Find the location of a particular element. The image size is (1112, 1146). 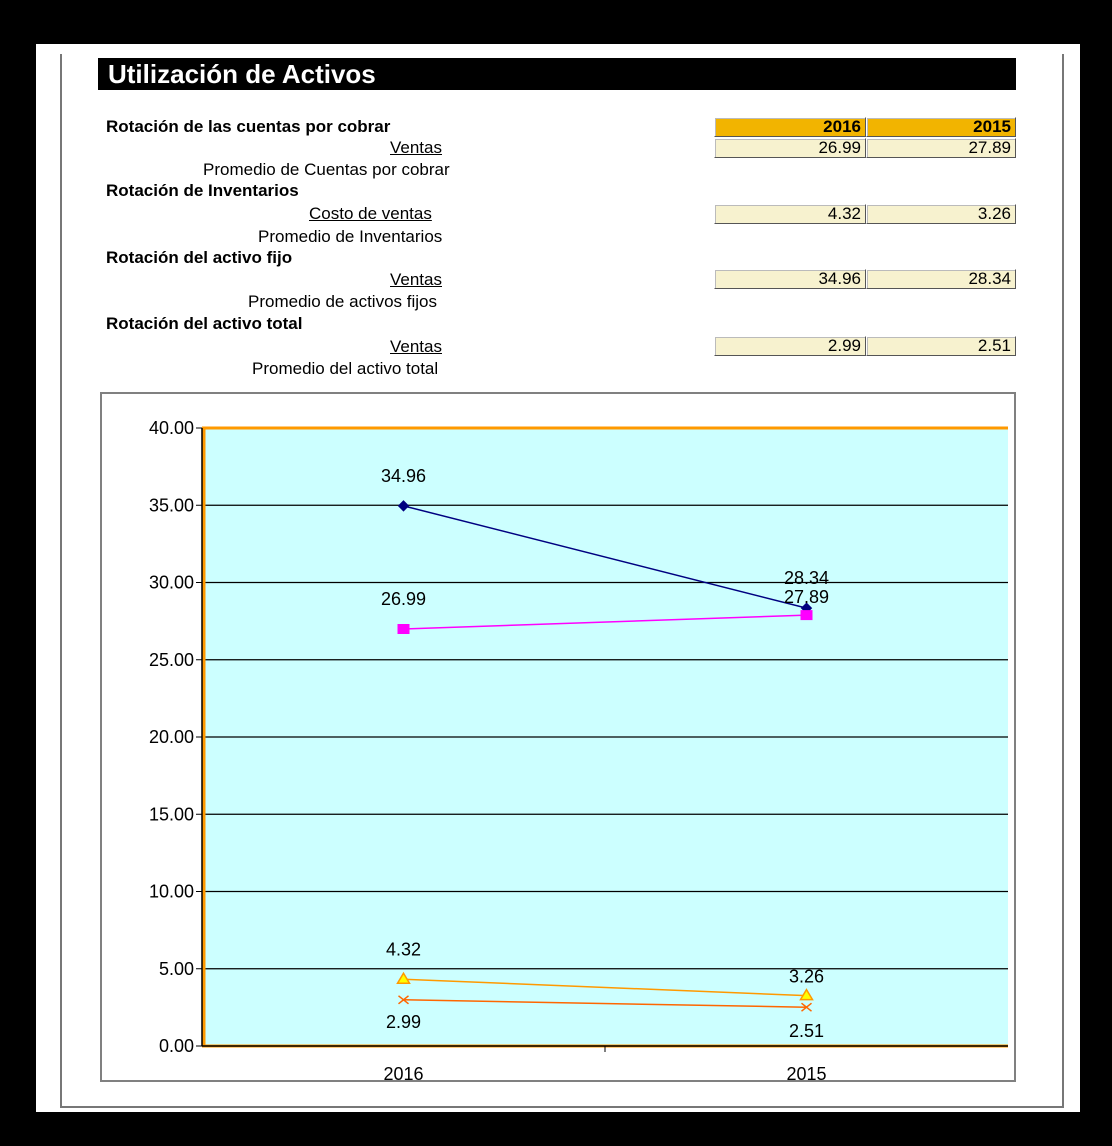

data-label: 2.99 is located at coordinates (403, 1022).